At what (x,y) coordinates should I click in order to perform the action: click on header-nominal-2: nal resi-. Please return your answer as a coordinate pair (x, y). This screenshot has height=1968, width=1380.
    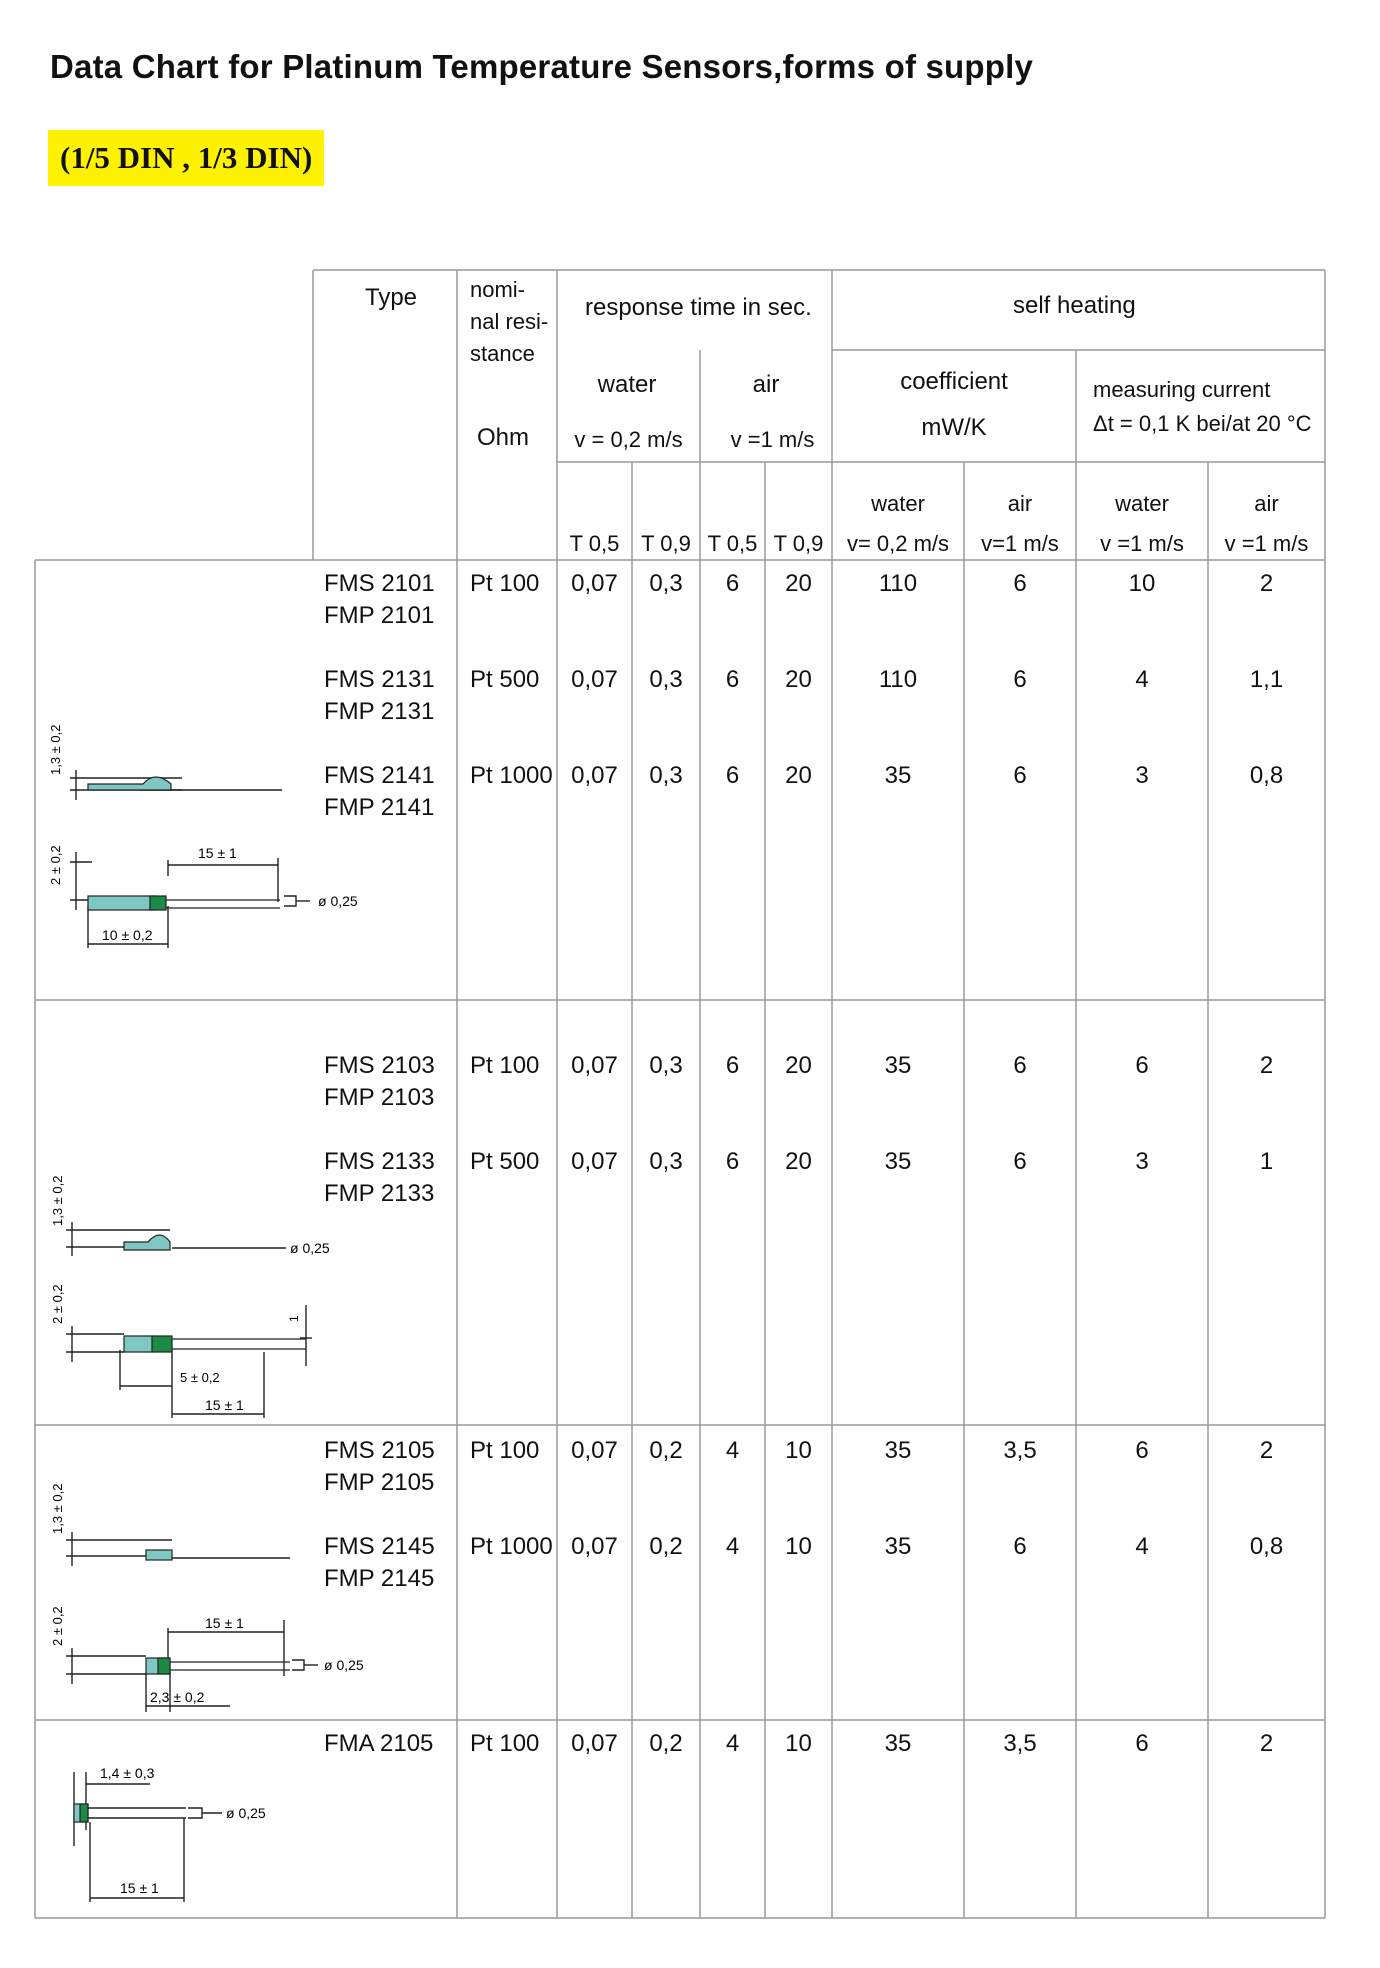
    Looking at the image, I should click on (509, 321).